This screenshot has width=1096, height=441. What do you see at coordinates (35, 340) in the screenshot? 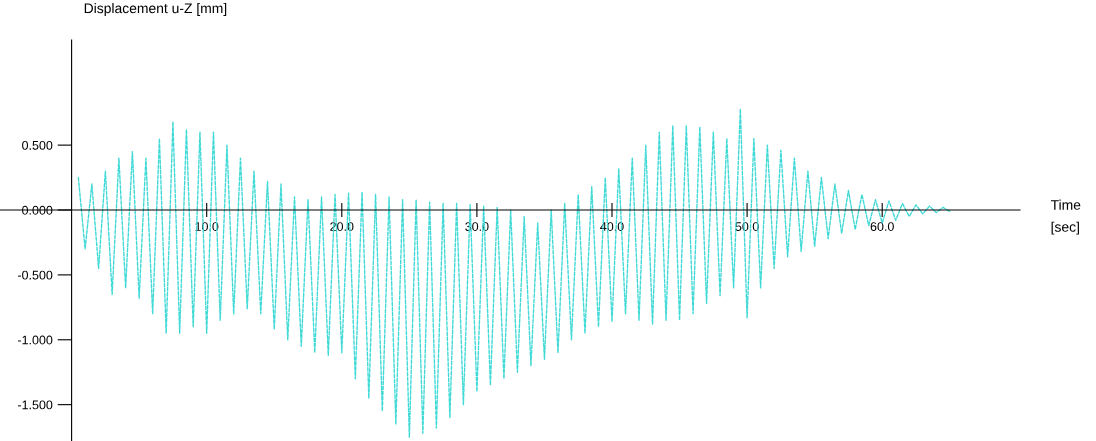
I see `y-tick-label: -1.000` at bounding box center [35, 340].